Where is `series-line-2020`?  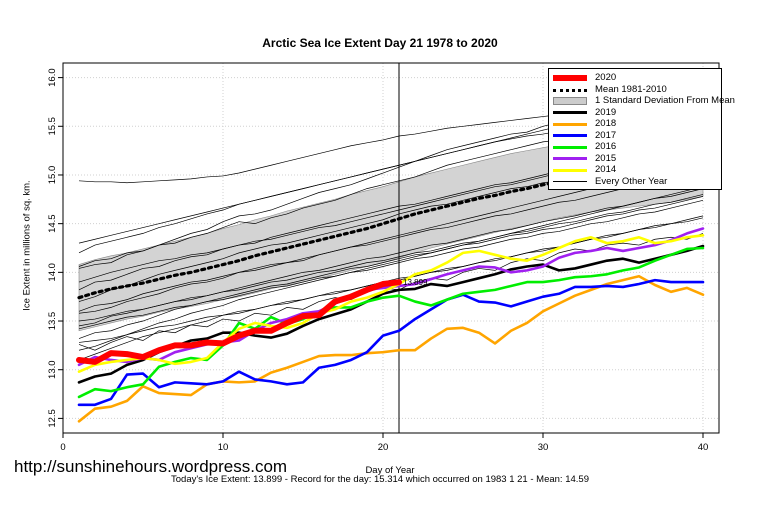
series-line-2020 is located at coordinates (239, 322).